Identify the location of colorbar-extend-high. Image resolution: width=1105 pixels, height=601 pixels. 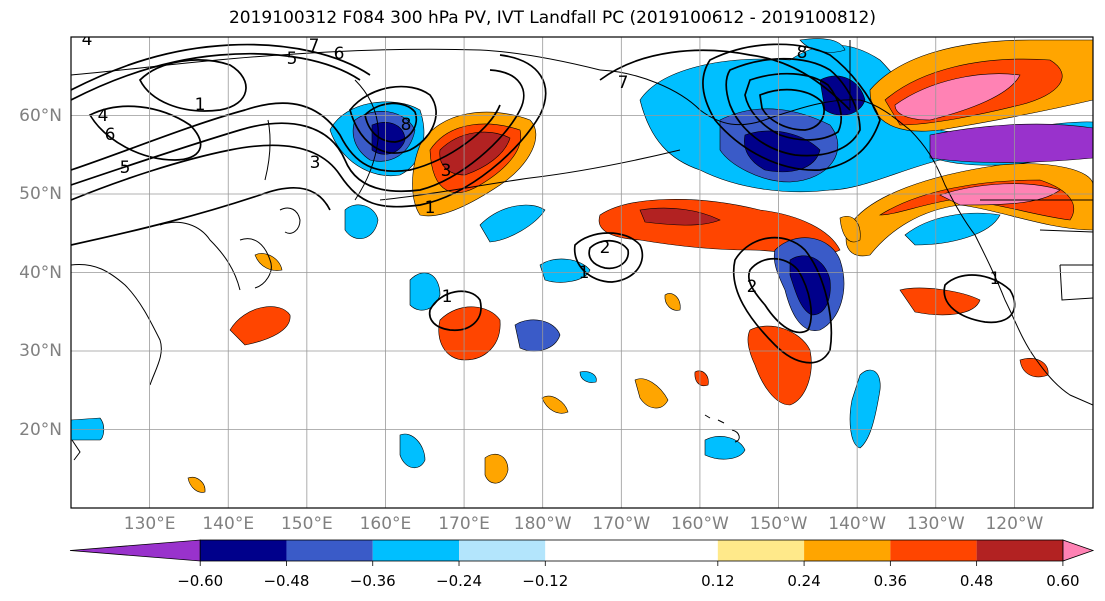
(1078, 550).